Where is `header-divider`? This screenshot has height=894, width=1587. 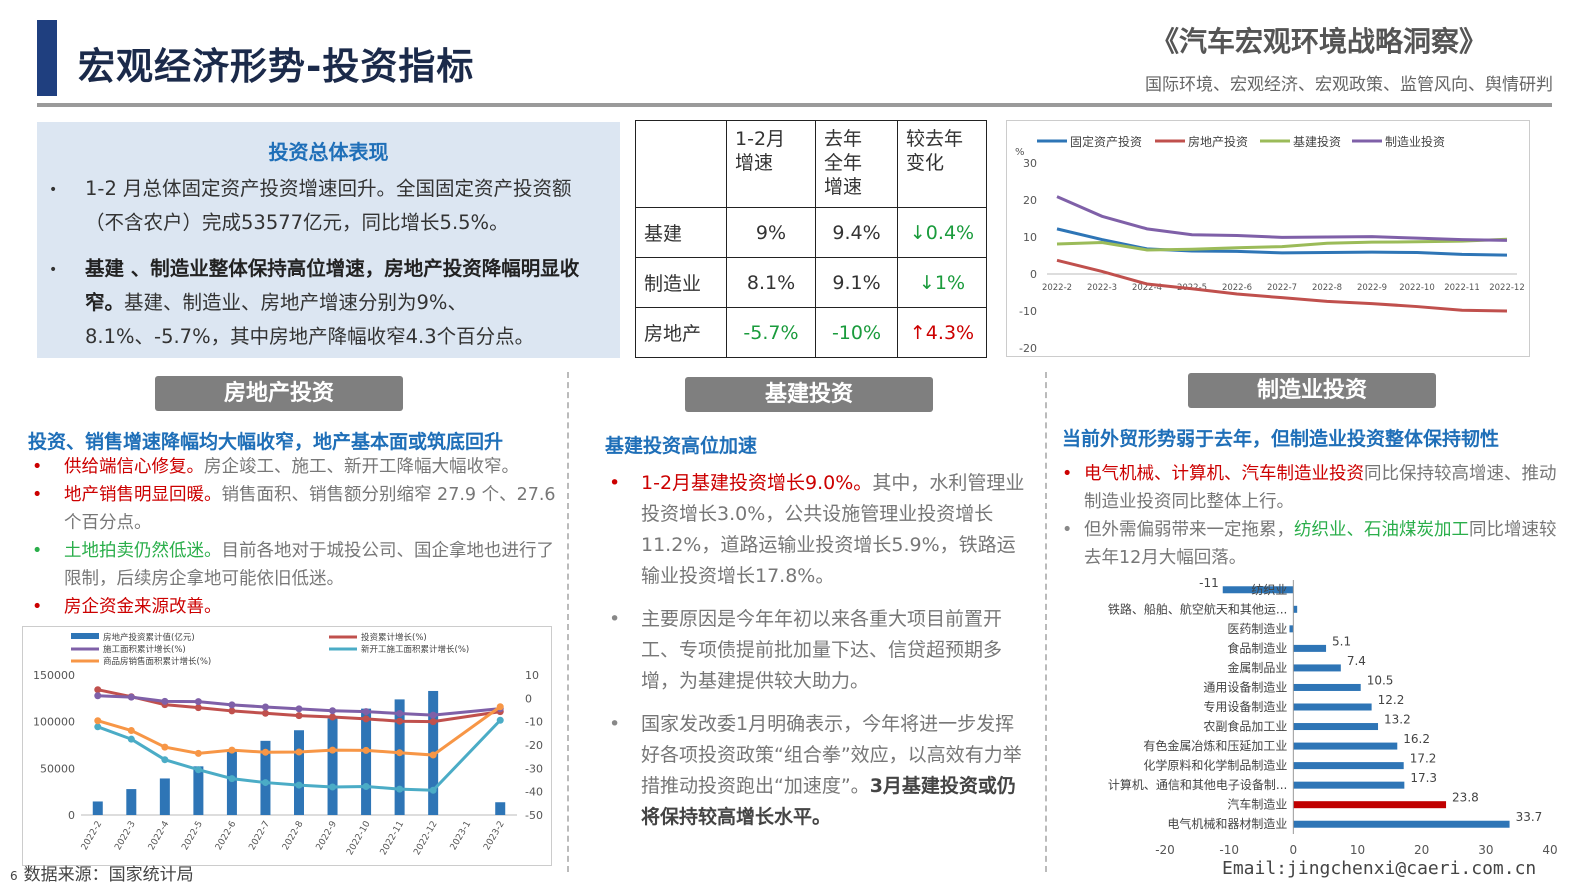 header-divider is located at coordinates (794, 105).